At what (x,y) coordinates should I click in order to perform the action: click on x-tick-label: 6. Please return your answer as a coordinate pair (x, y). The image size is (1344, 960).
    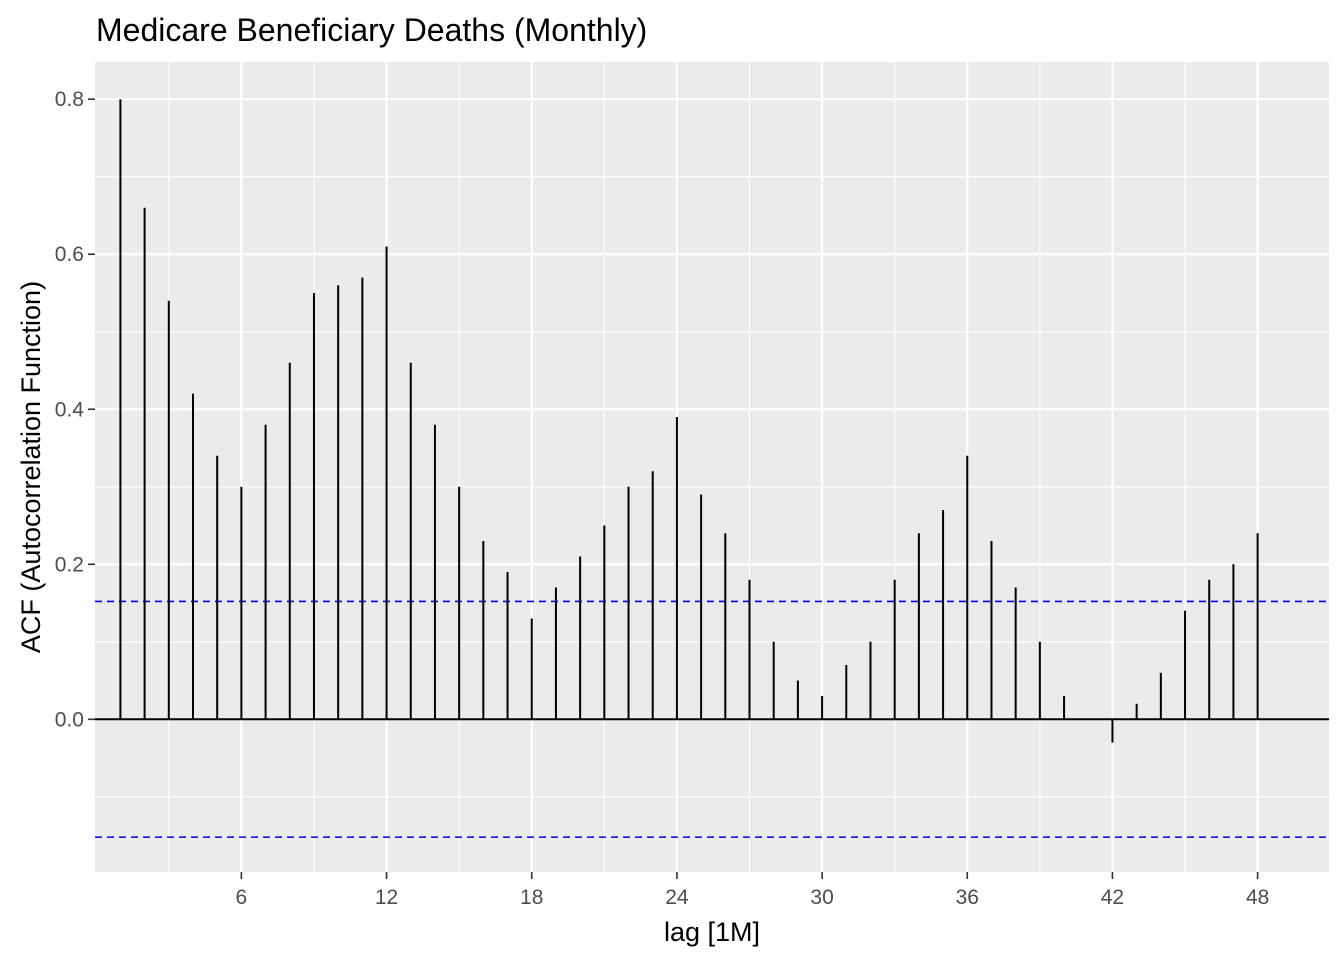
    Looking at the image, I should click on (242, 897).